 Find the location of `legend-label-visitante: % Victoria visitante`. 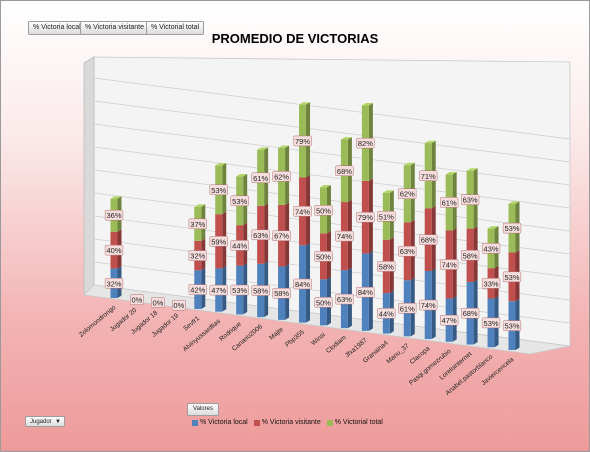

legend-label-visitante: % Victoria visitante is located at coordinates (291, 422).